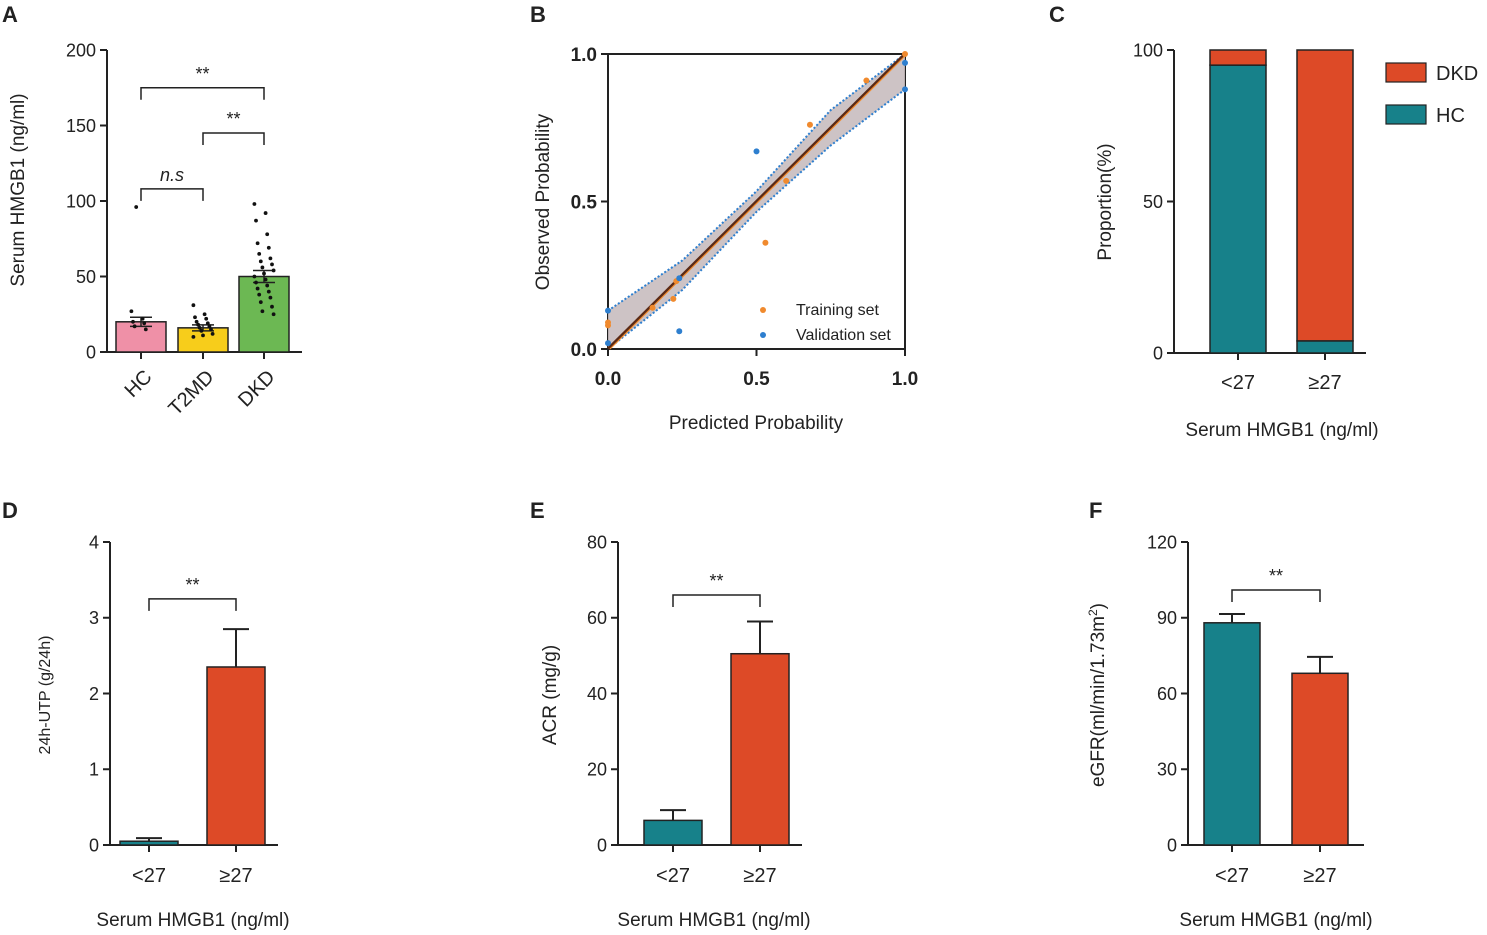  Describe the element at coordinates (192, 920) in the screenshot. I see `x-axis-label-d: Serum HMGB1 (ng/ml)` at that location.